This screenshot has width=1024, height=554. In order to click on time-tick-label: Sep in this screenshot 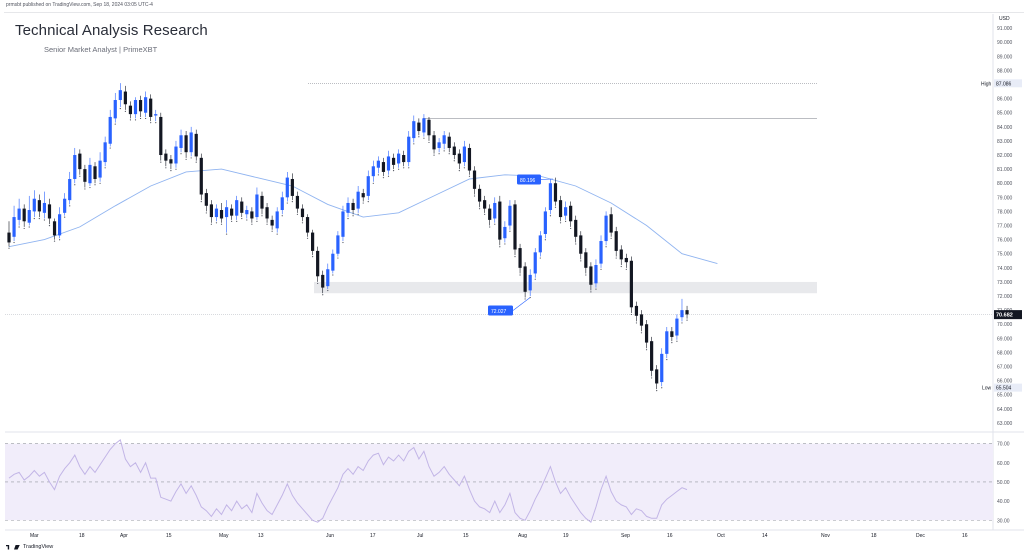, I will do `click(625, 536)`.